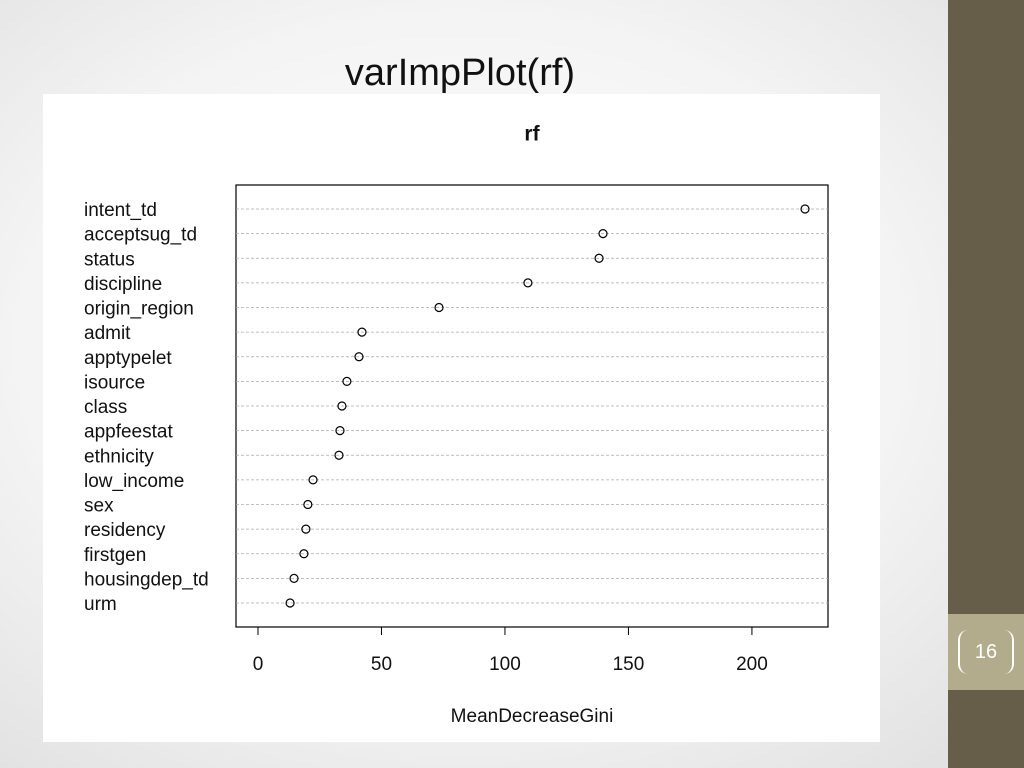  Describe the element at coordinates (125, 530) in the screenshot. I see `y-tick-label: residency` at that location.